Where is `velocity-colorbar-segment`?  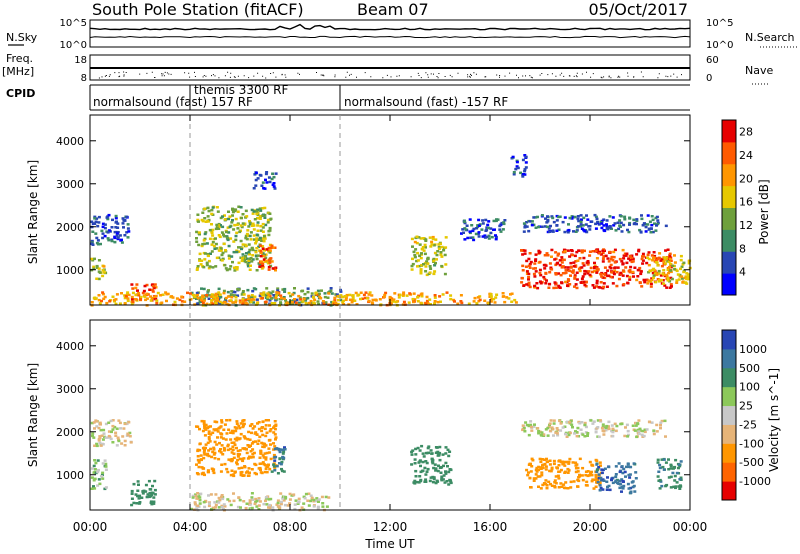
velocity-colorbar-segment is located at coordinates (729, 453).